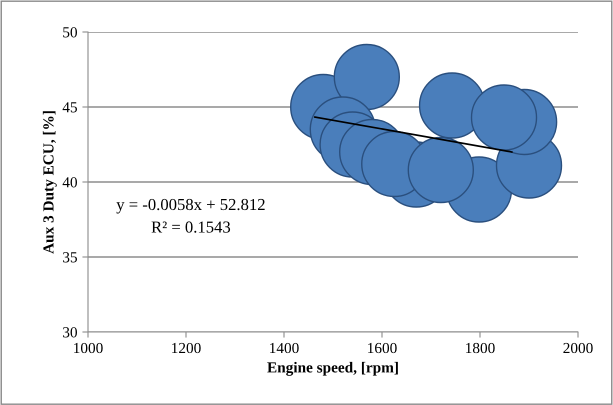 This screenshot has width=613, height=405. I want to click on y-tick-label: 45, so click(69, 107).